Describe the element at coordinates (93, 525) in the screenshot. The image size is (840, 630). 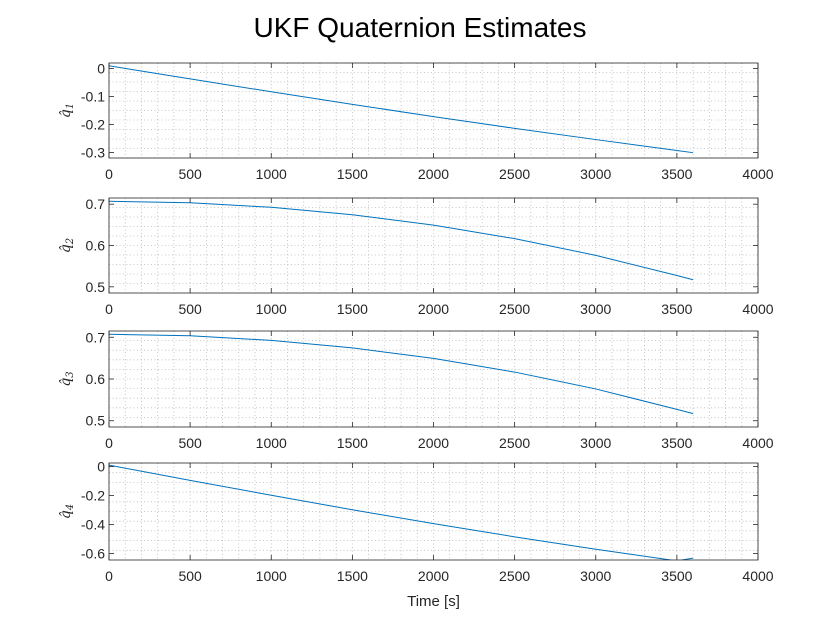
I see `y-tick-label: -0.4` at that location.